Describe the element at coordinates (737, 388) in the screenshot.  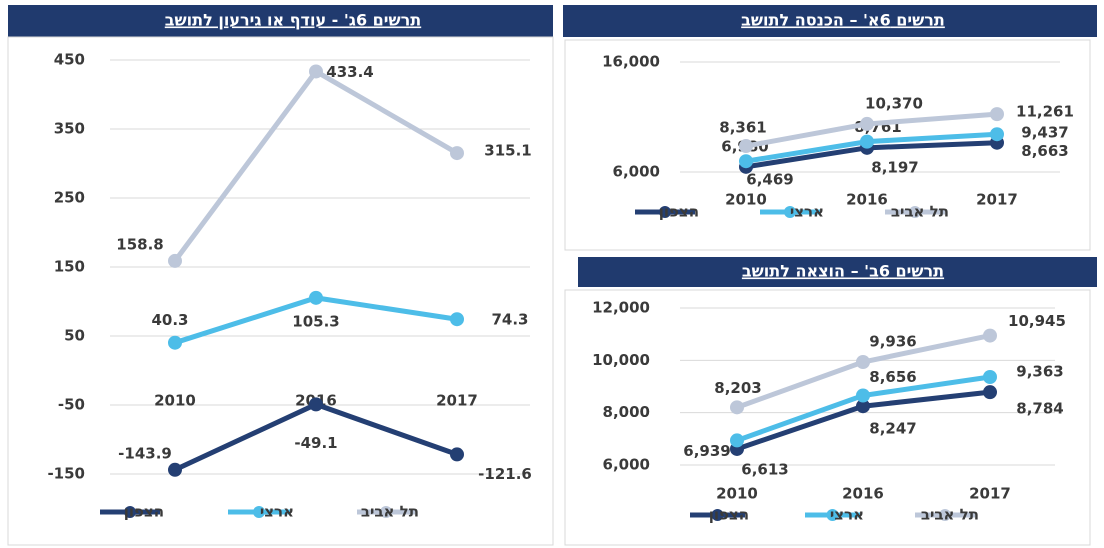
I see `data-label: 8,203` at that location.